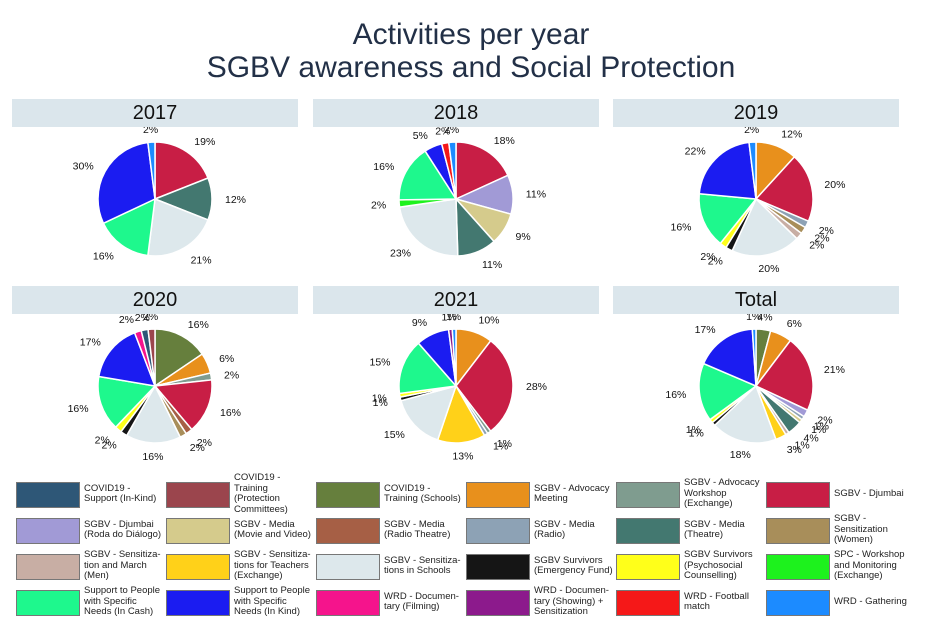  I want to click on pie-data-label: 21%, so click(834, 370).